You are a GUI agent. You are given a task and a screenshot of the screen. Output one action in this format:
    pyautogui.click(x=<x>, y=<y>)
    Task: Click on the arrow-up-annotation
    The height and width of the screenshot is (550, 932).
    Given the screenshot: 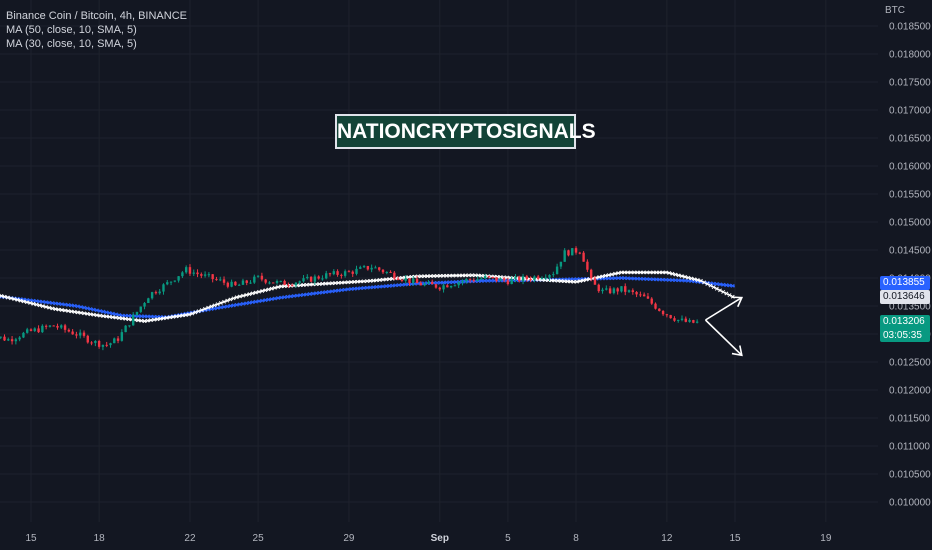 What is the action you would take?
    pyautogui.click(x=724, y=308)
    